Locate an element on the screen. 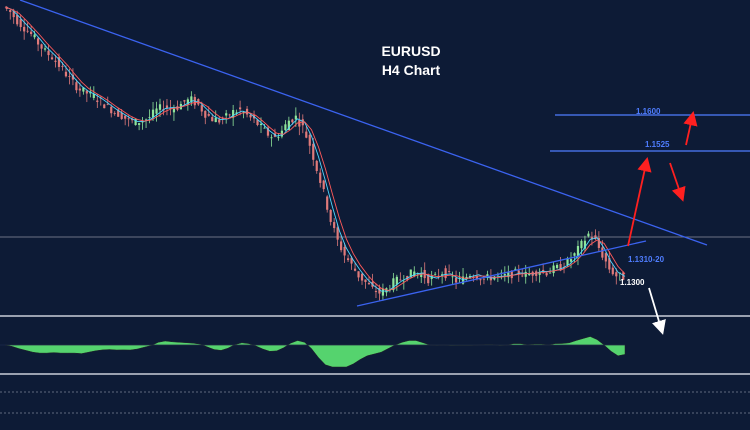 This screenshot has height=430, width=750. projection-arrows is located at coordinates (662, 222).